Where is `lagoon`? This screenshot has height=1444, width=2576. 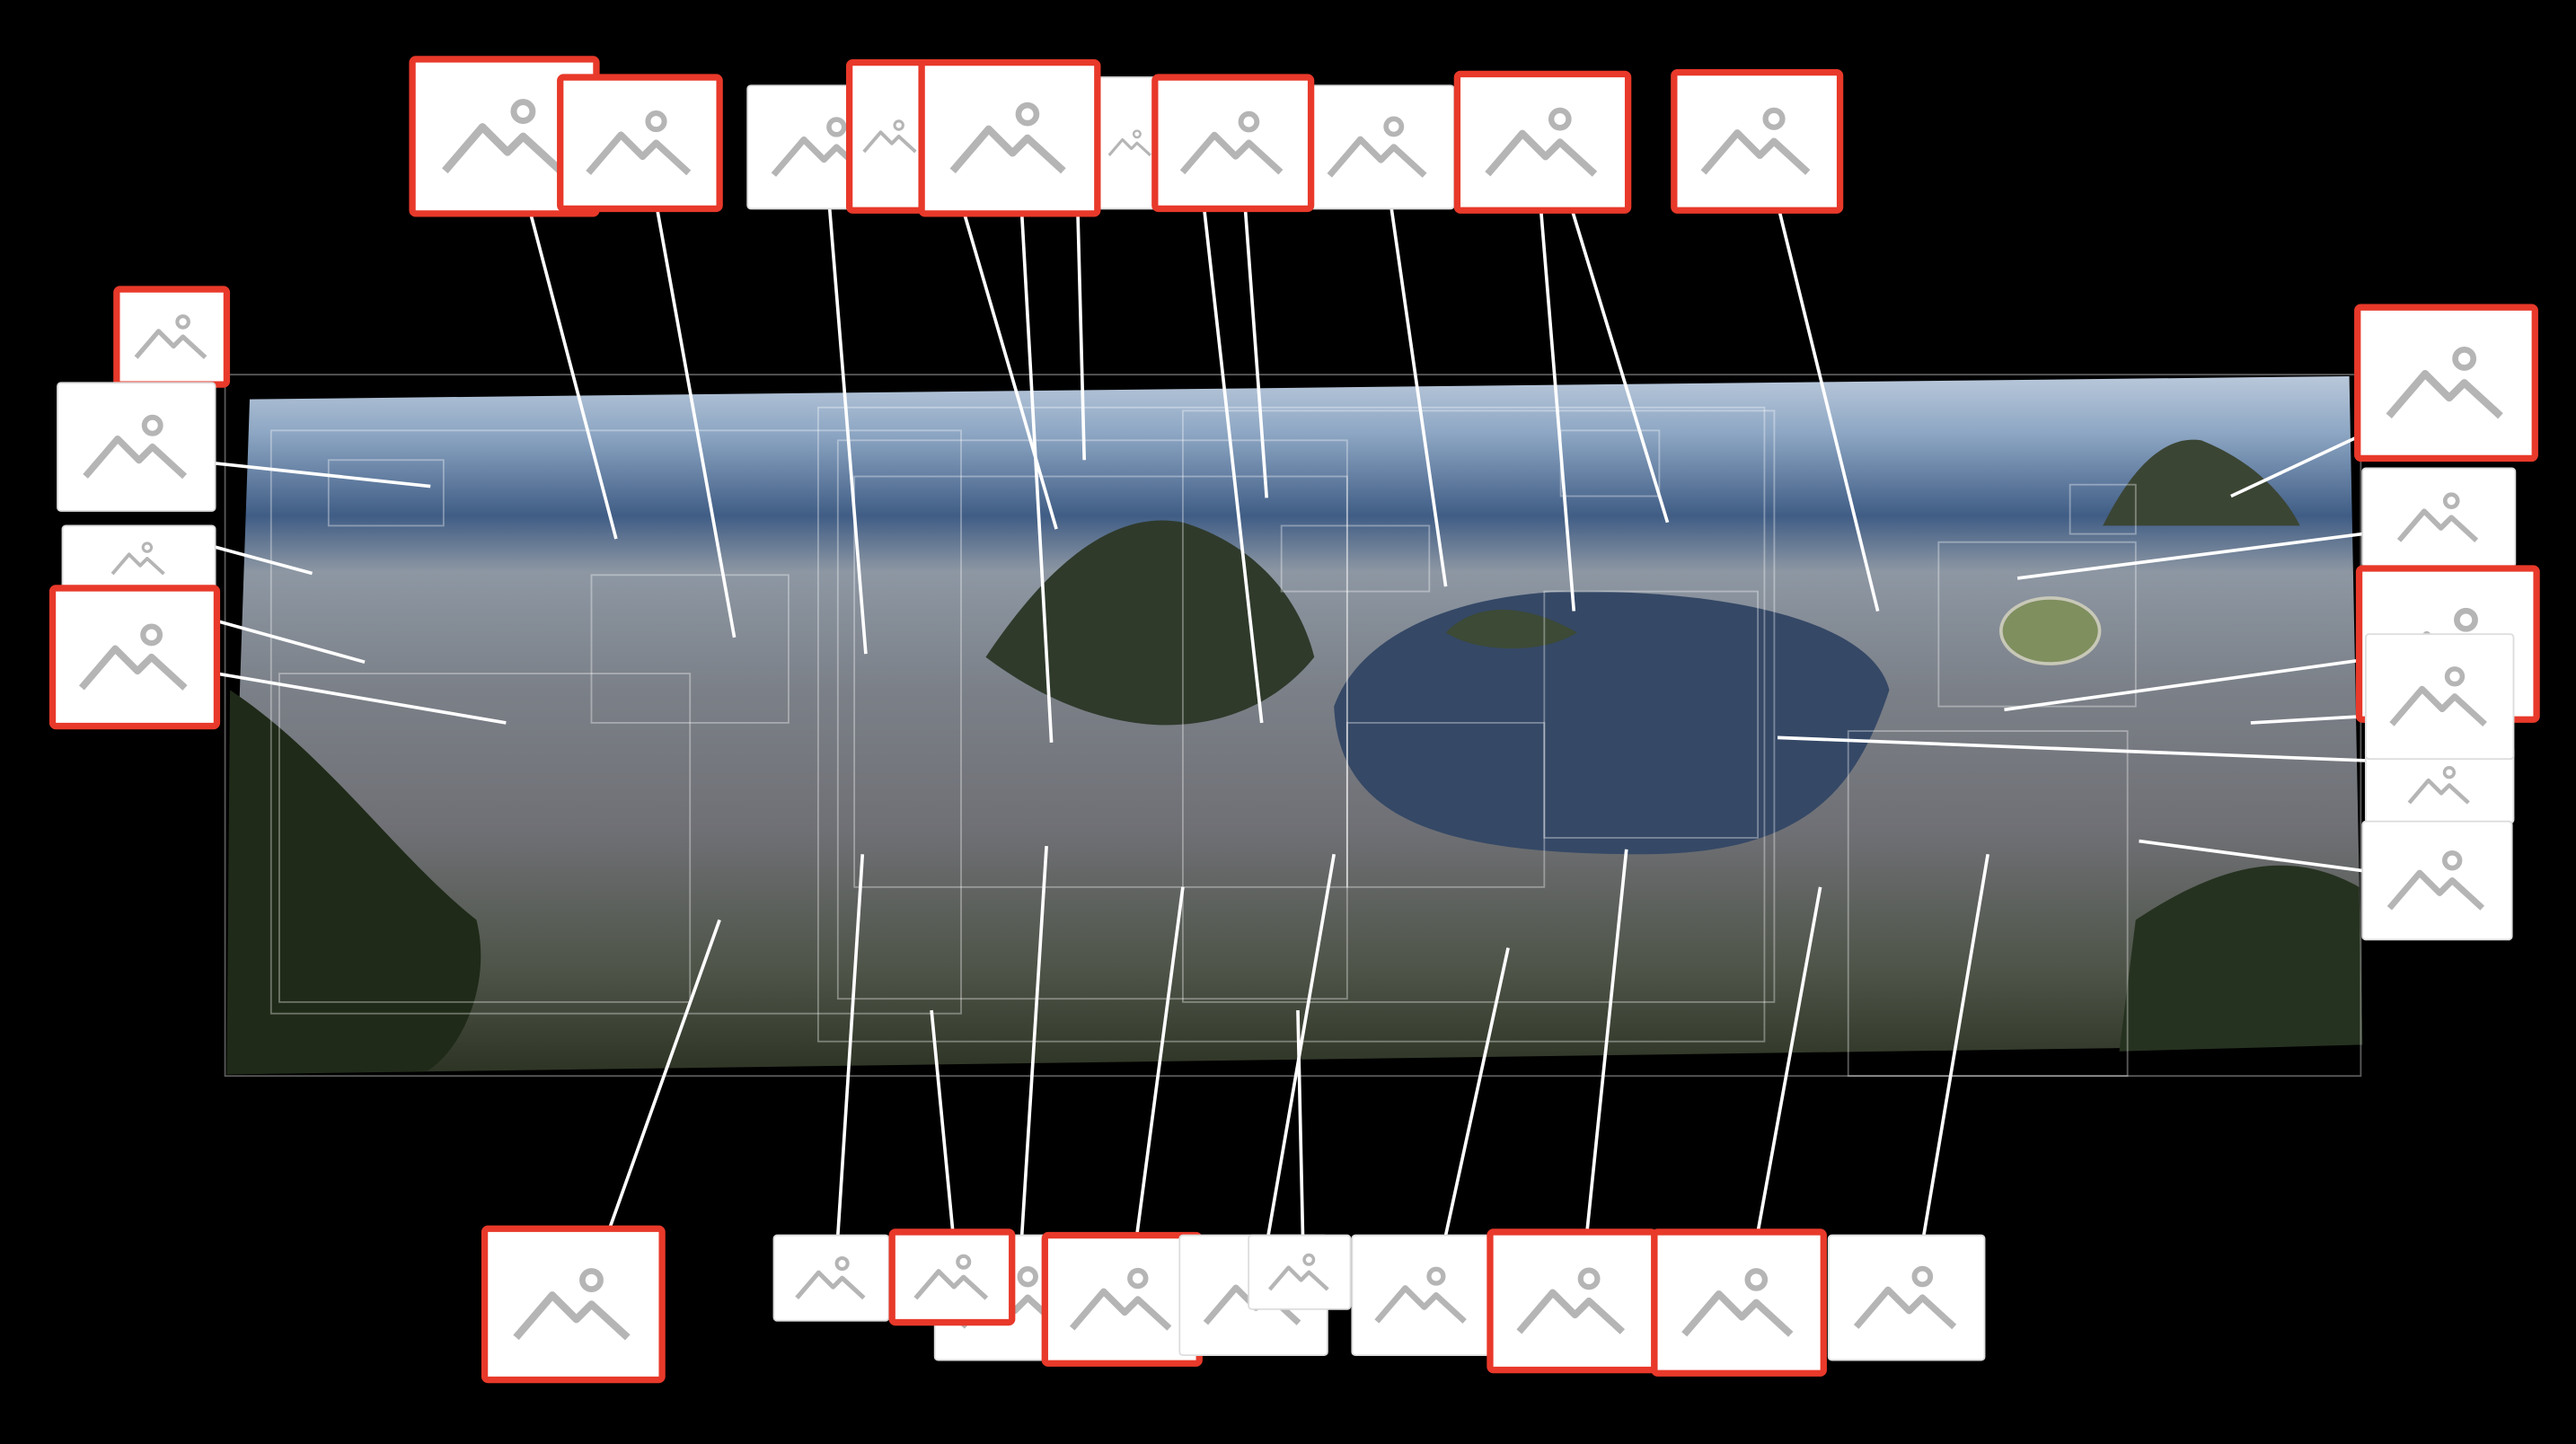
lagoon is located at coordinates (1612, 723).